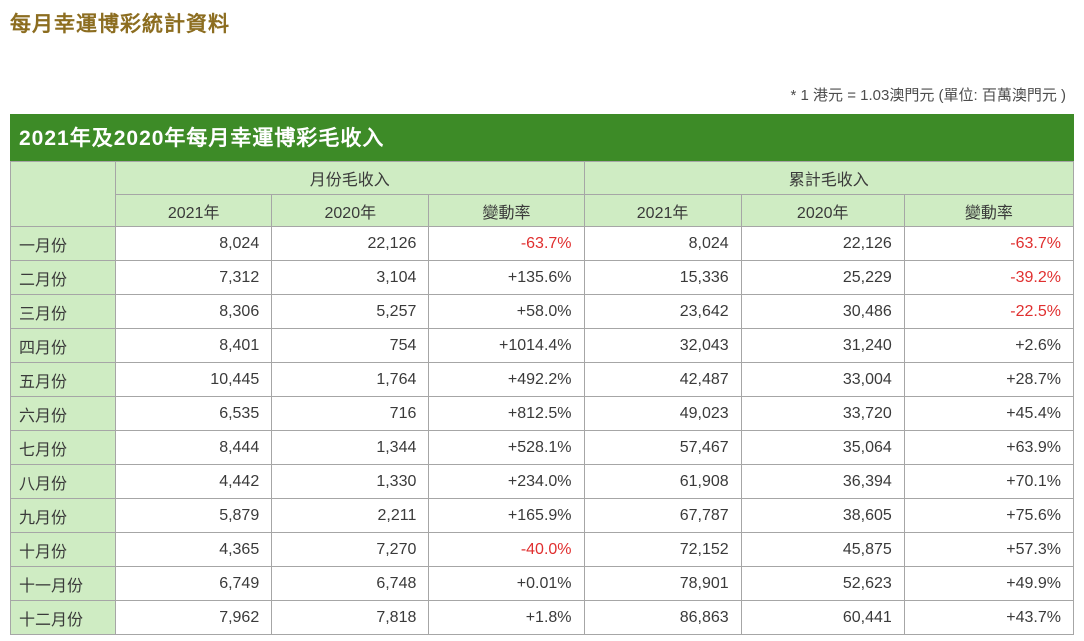  Describe the element at coordinates (63, 447) in the screenshot. I see `month-label-cell: 七月份` at that location.